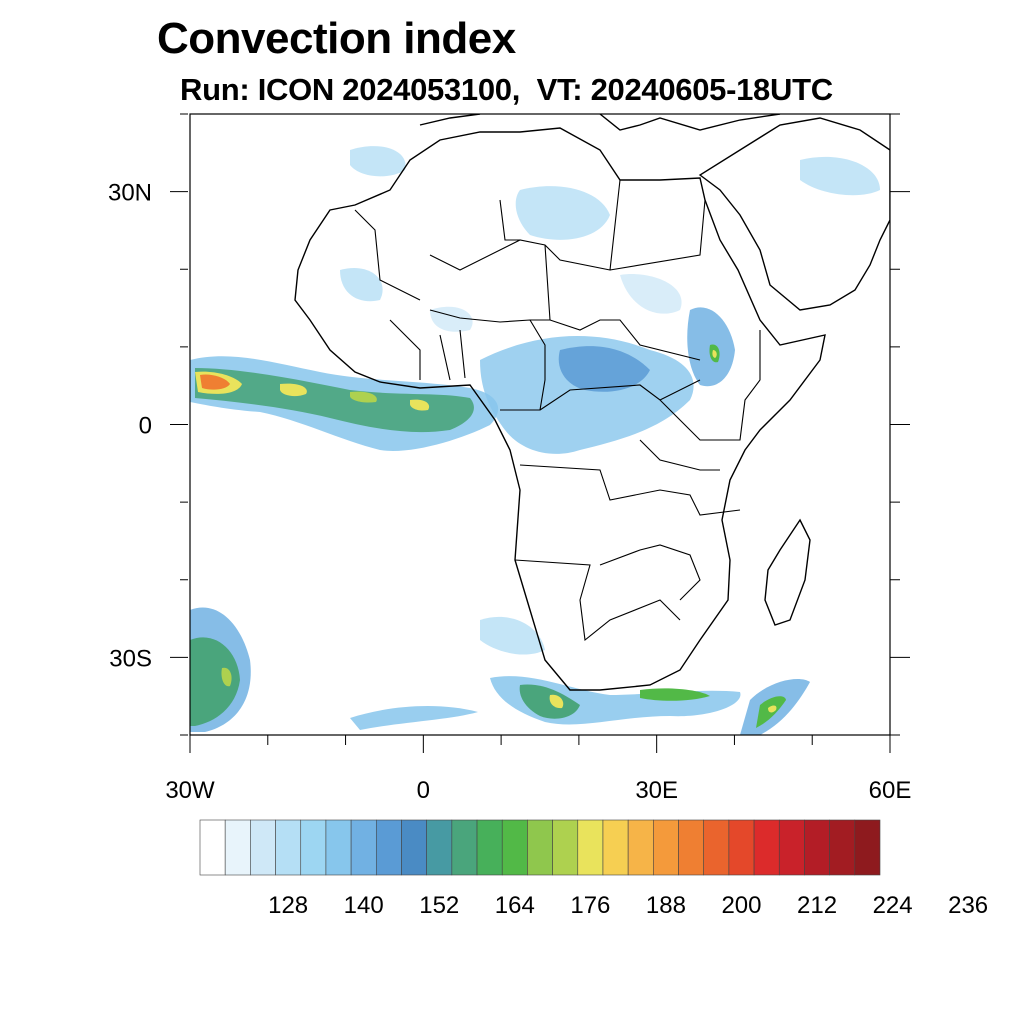 Image resolution: width=1024 pixels, height=1024 pixels. What do you see at coordinates (794, 214) in the screenshot?
I see `arabia-coastline` at bounding box center [794, 214].